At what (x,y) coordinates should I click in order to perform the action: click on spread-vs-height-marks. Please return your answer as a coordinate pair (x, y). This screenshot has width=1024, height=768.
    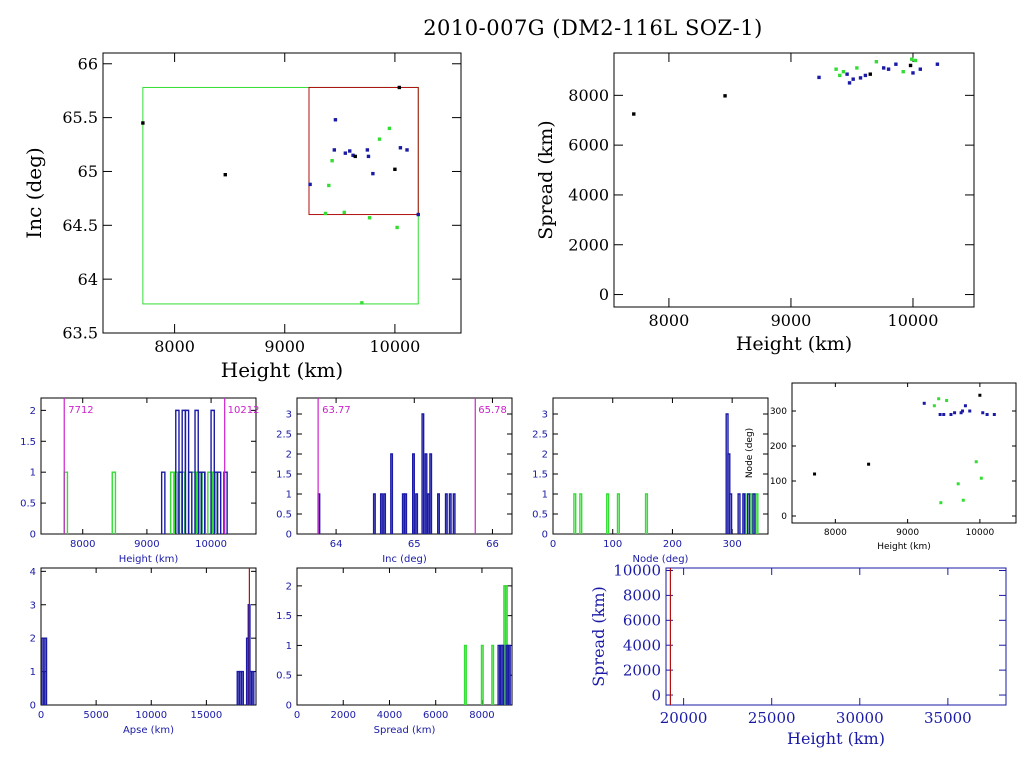
    Looking at the image, I should click on (786, 86).